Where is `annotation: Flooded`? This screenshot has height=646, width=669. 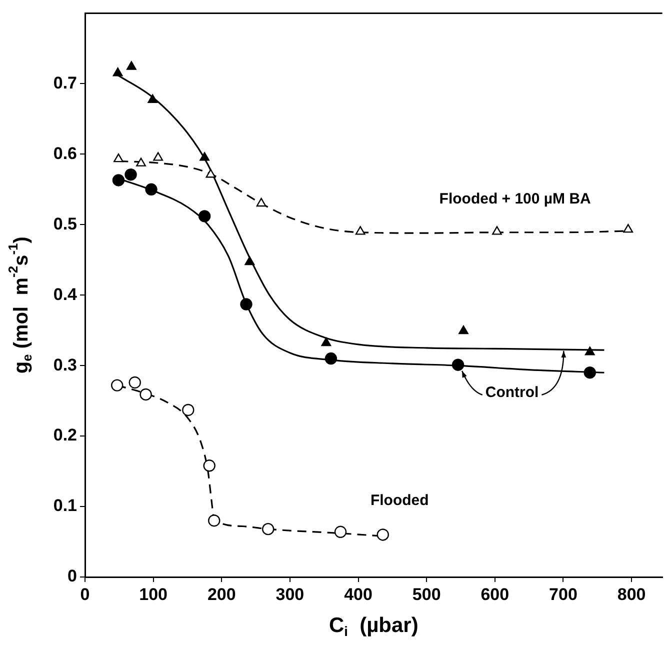 annotation: Flooded is located at coordinates (399, 501).